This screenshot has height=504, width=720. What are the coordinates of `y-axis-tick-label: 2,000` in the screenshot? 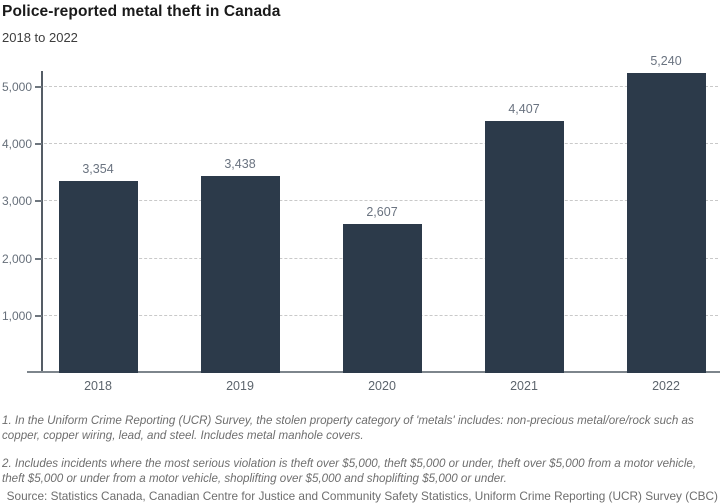 It's located at (16, 258).